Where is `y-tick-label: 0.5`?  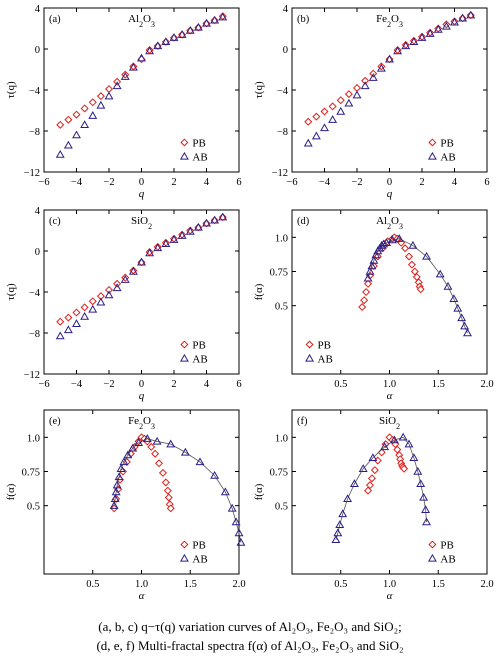
y-tick-label: 0.5 is located at coordinates (281, 307).